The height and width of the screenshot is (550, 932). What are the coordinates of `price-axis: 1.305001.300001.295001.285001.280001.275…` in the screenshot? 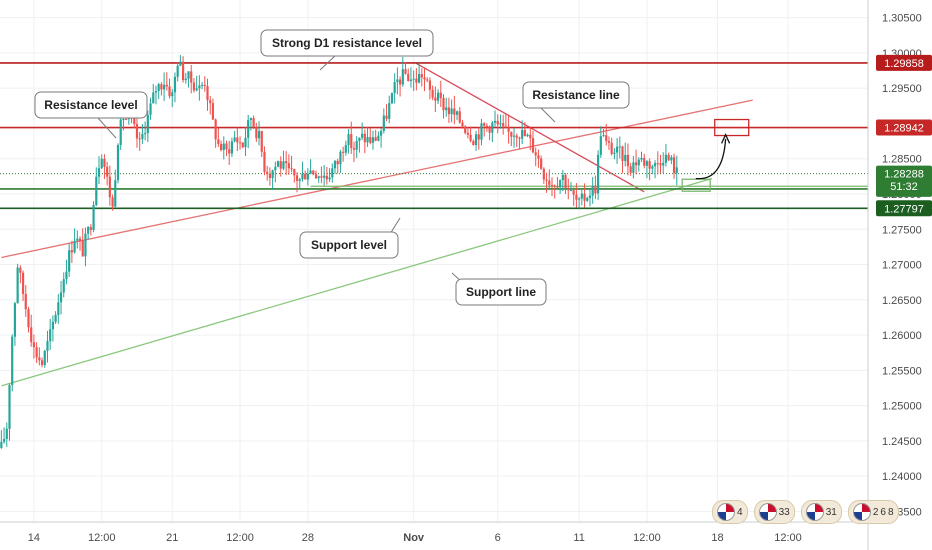 It's located at (899, 275).